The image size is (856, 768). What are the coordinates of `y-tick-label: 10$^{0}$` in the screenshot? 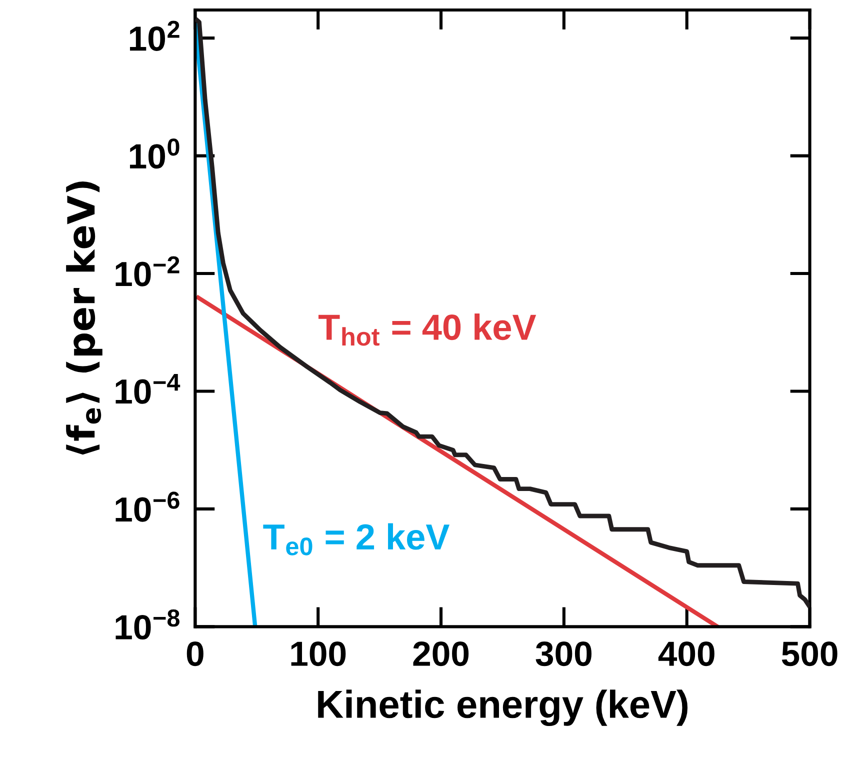 It's located at (155, 153).